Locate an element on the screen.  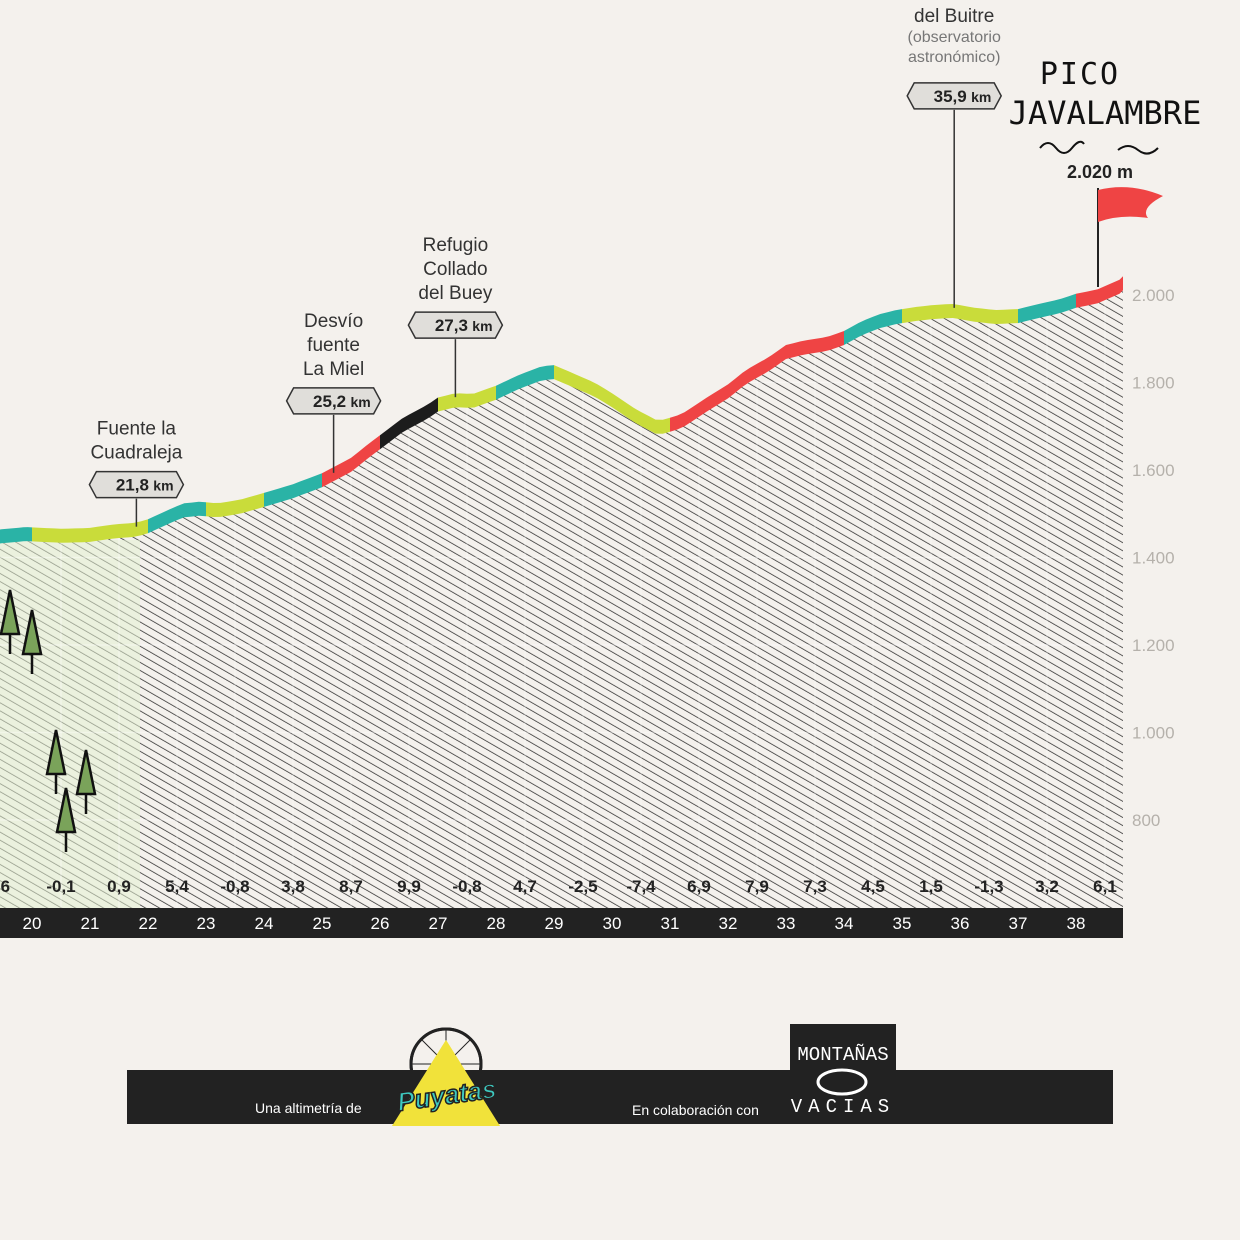
gradient-label: 6,9 is located at coordinates (699, 886).